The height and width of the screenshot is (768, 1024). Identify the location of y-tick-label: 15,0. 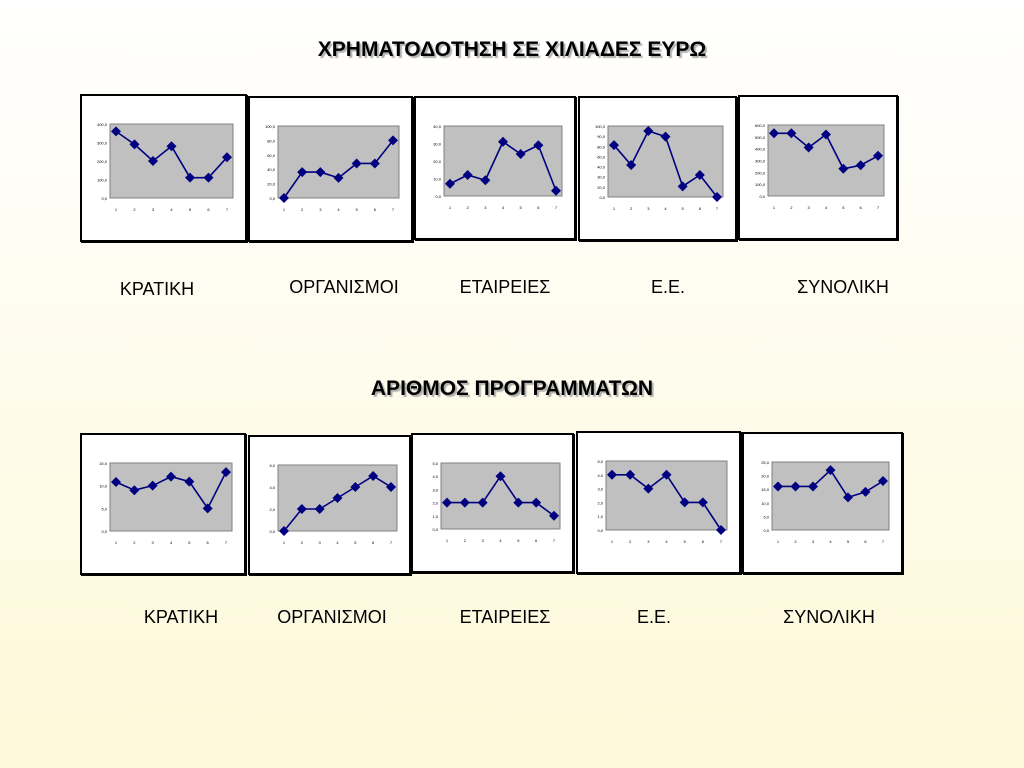
(765, 489).